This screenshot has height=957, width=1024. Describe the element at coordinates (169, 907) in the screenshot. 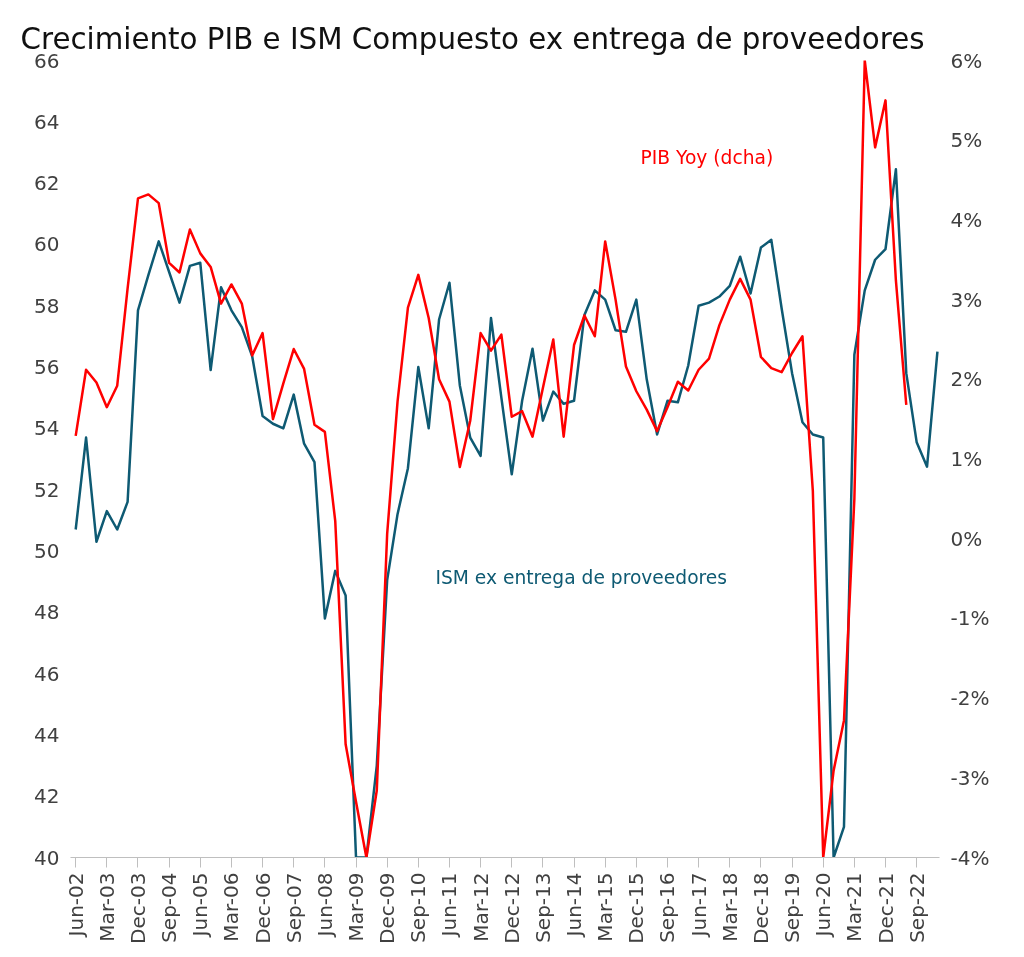

I see `x-tick-label: Sep-04` at that location.